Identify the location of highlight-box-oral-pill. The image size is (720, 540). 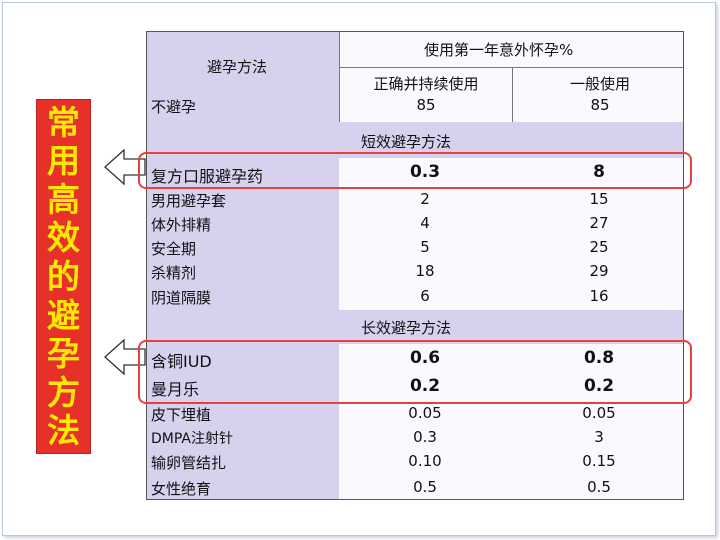
(415, 170).